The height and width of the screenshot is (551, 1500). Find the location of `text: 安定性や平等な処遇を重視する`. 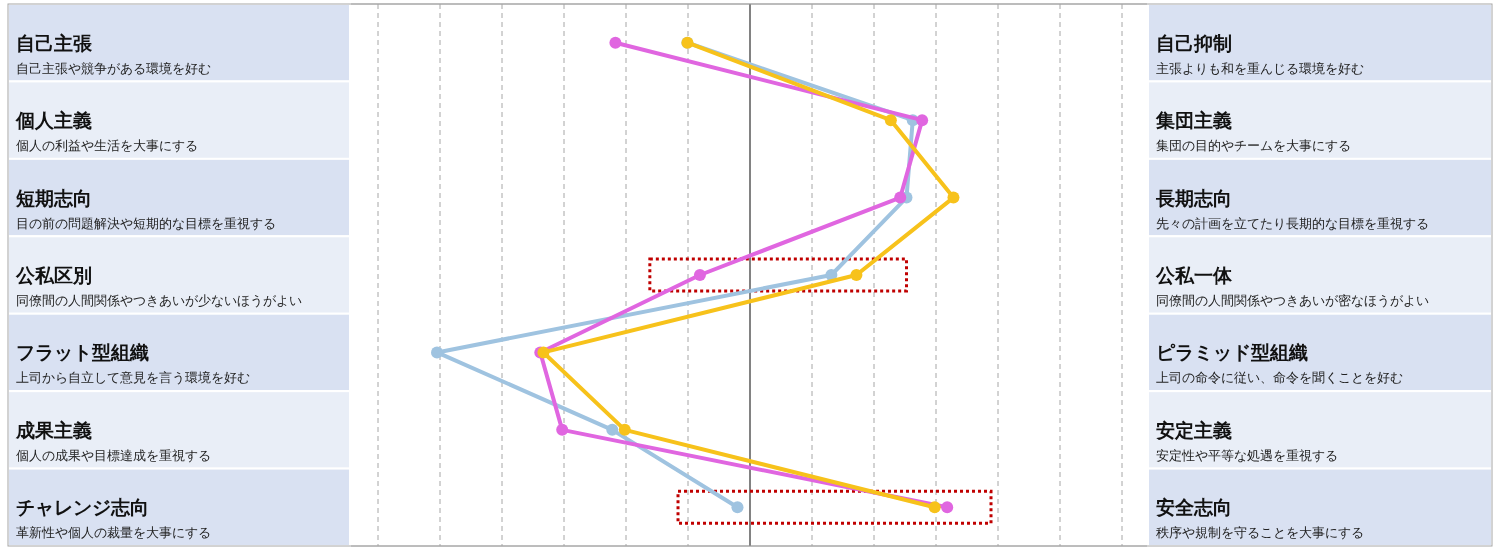

text: 安定性や平等な処遇を重視する is located at coordinates (1247, 455).